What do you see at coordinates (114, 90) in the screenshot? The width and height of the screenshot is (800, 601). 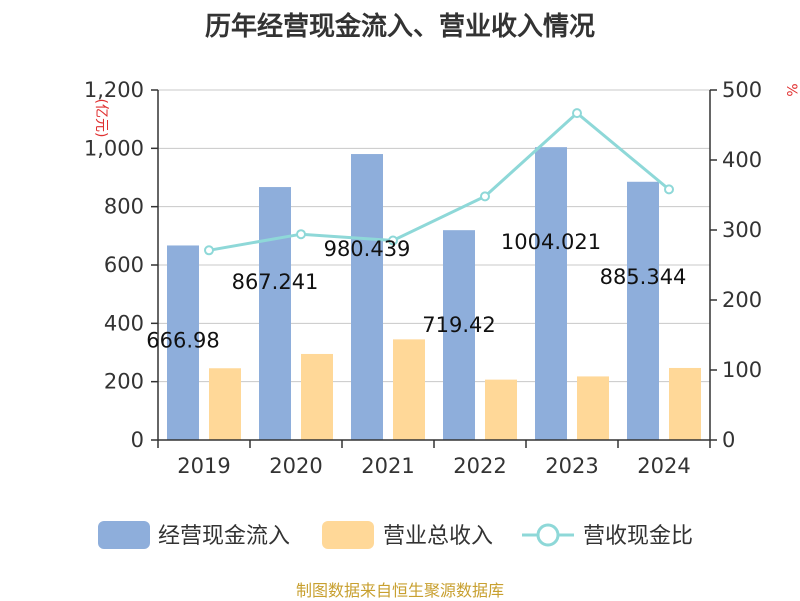 I see `y-left-tick-label: 1,200` at bounding box center [114, 90].